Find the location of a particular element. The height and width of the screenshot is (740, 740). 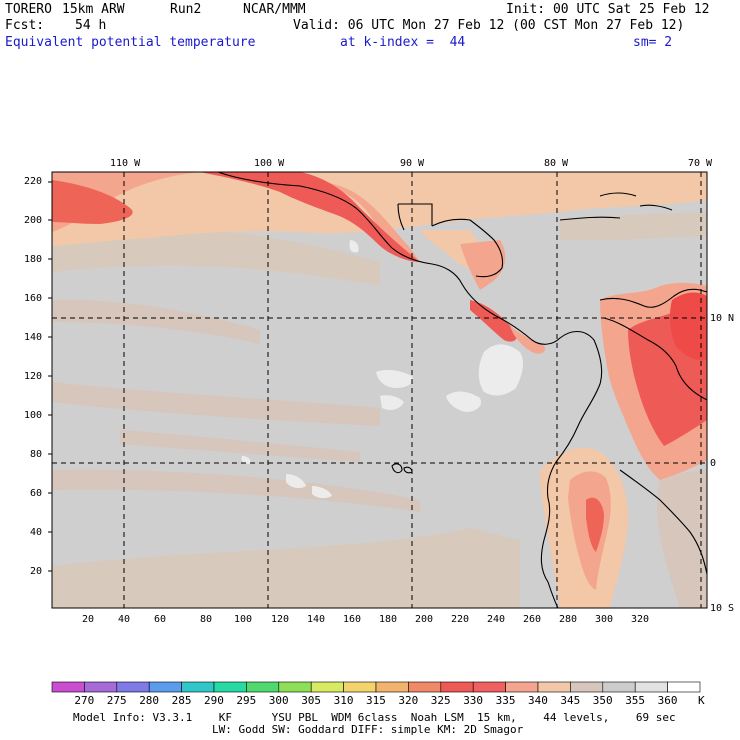

forecast-label: Fcst: is located at coordinates (25, 25).